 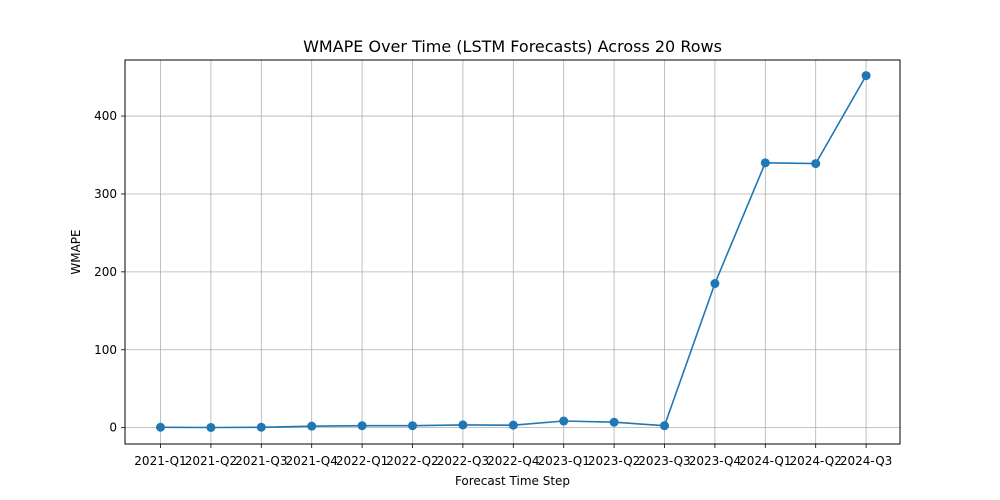 I want to click on y-tick-label: 200, so click(x=105, y=272).